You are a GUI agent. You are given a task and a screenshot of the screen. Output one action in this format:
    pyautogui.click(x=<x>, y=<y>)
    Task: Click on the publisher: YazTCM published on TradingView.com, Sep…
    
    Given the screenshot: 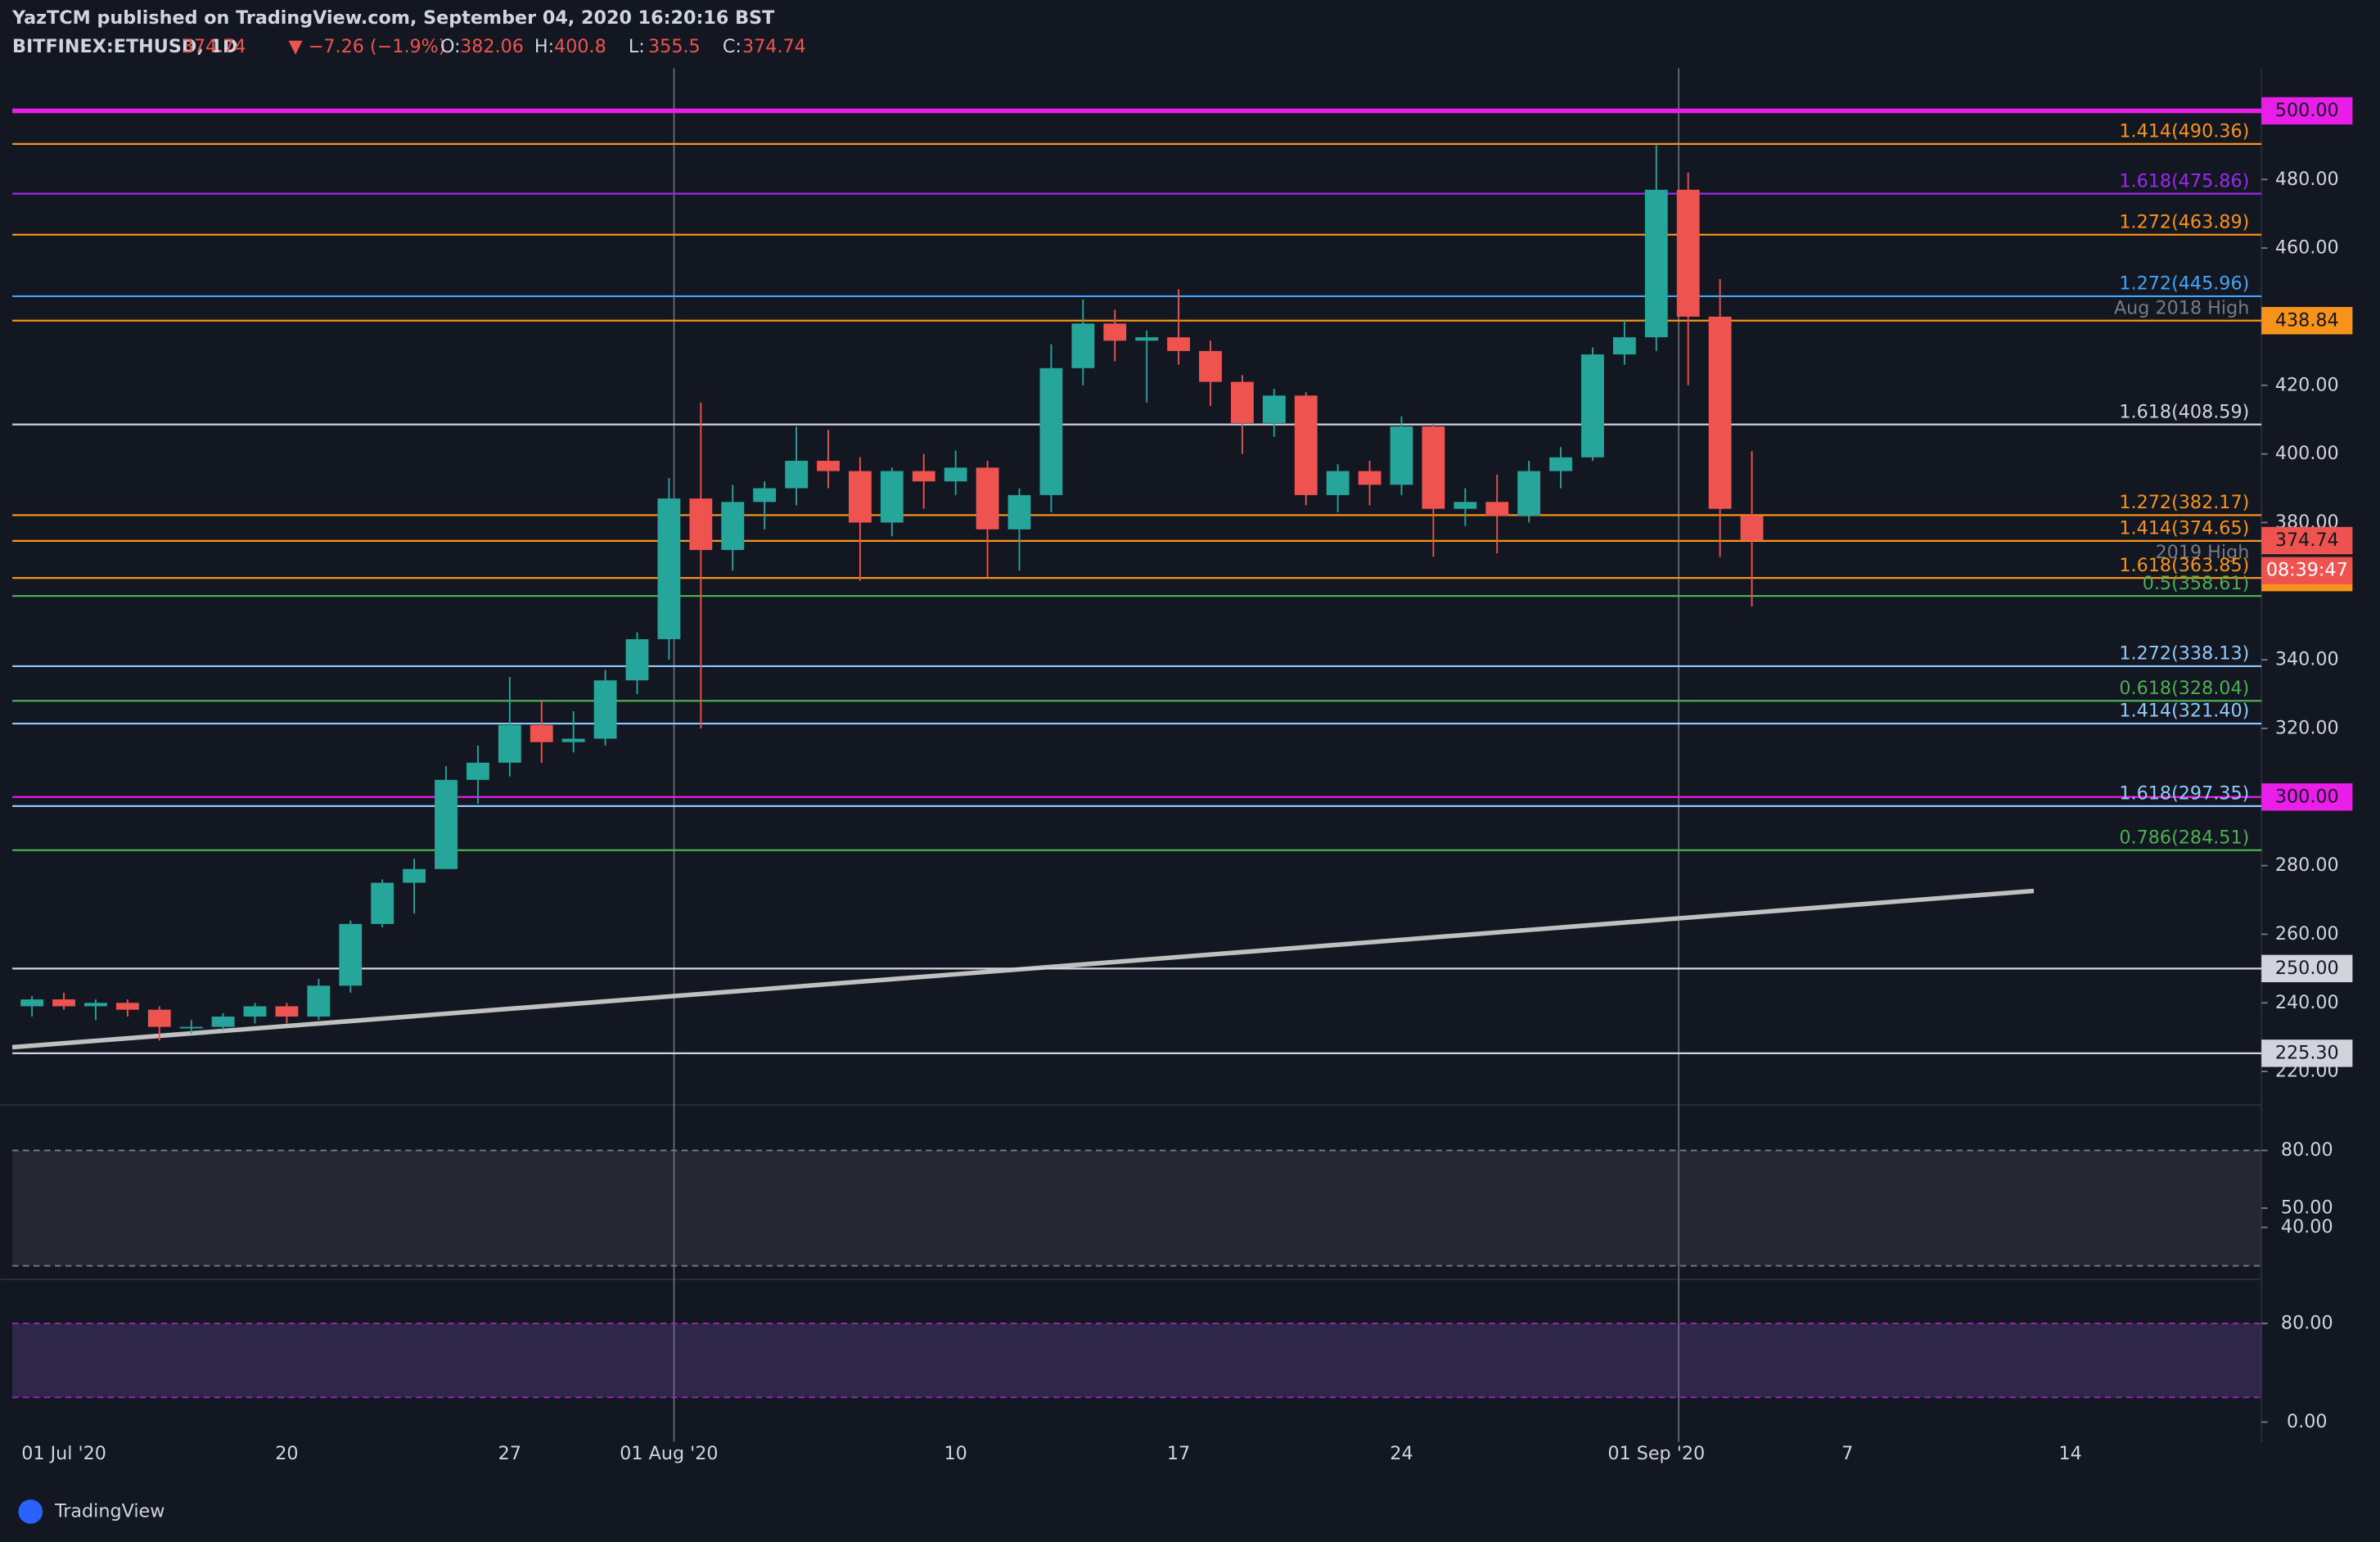 What is the action you would take?
    pyautogui.click(x=393, y=18)
    